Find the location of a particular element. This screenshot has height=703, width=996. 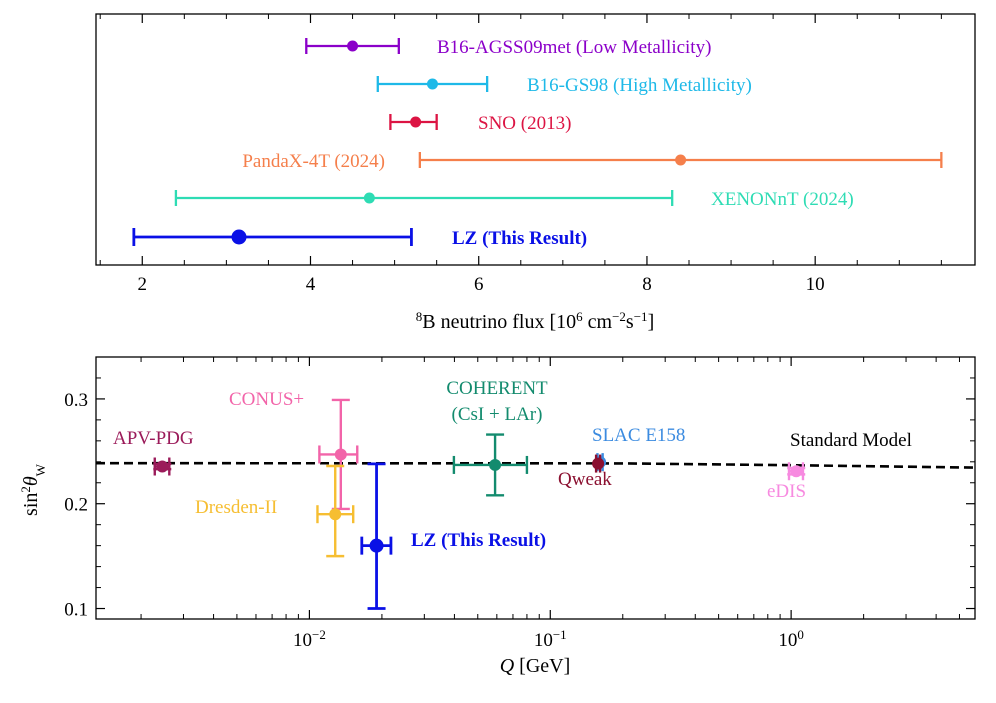

series-label-qweak: Qweak is located at coordinates (585, 479).